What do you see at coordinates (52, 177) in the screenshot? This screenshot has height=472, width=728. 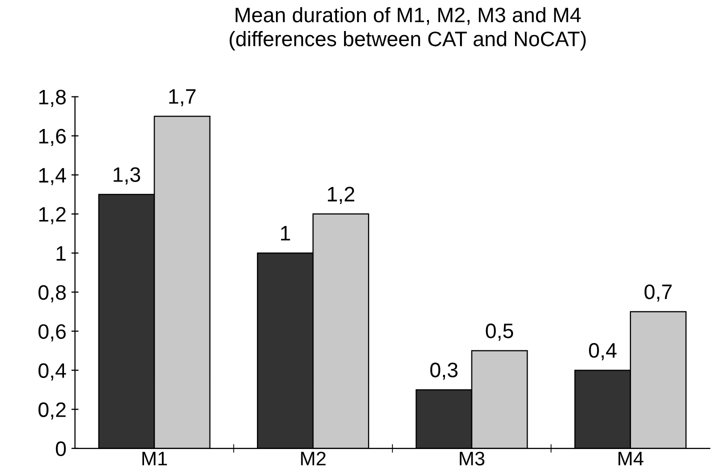 I see `y-tick-label: 1,4` at bounding box center [52, 177].